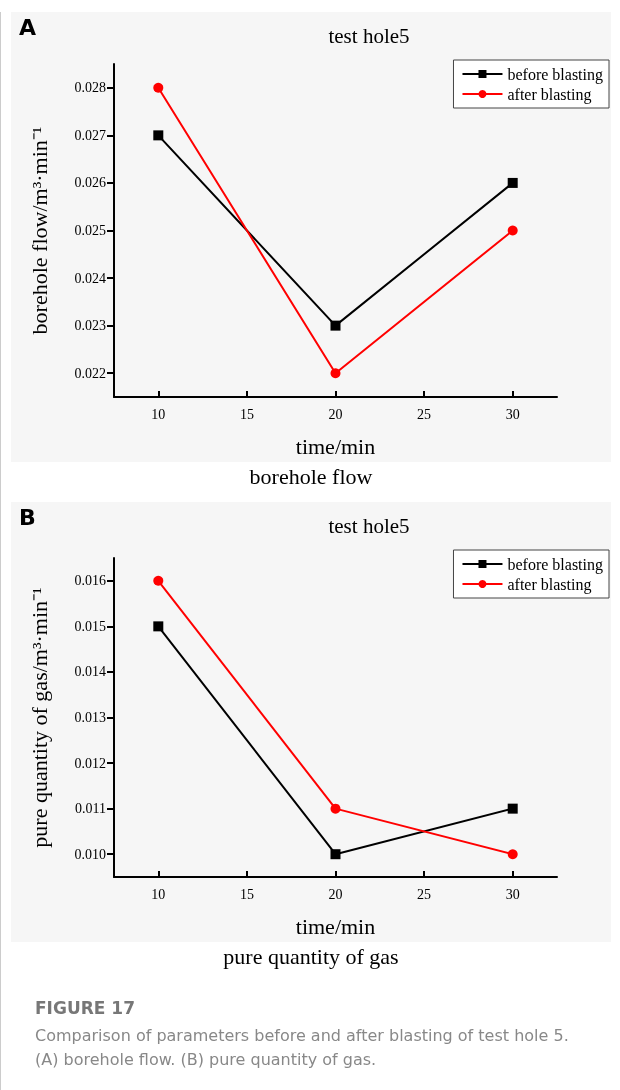  Describe the element at coordinates (90, 672) in the screenshot. I see `y-tick-label: 0.014` at that location.